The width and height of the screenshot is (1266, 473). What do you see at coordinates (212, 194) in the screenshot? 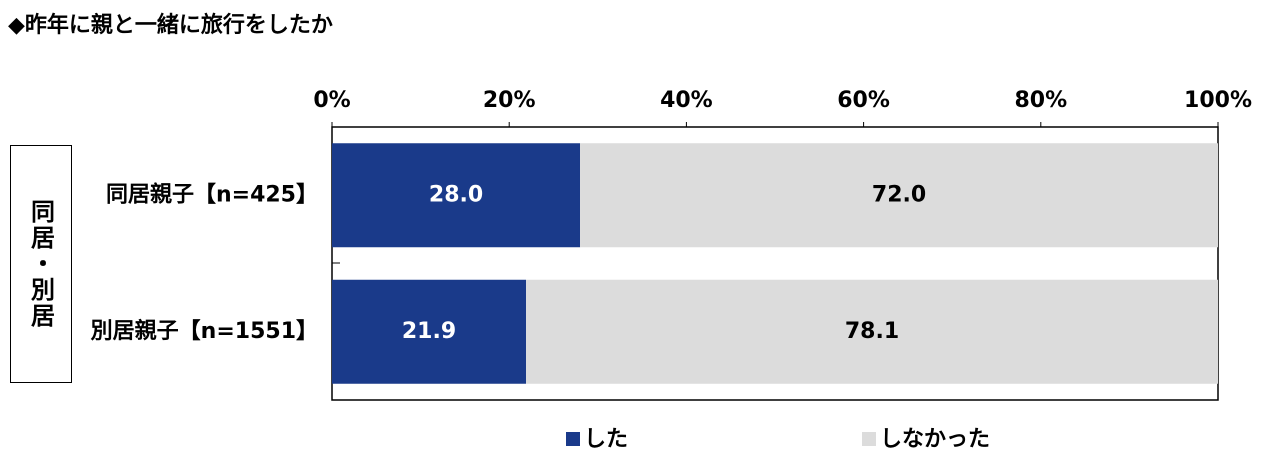
I see `category-label: 同居親子【n=425】` at bounding box center [212, 194].